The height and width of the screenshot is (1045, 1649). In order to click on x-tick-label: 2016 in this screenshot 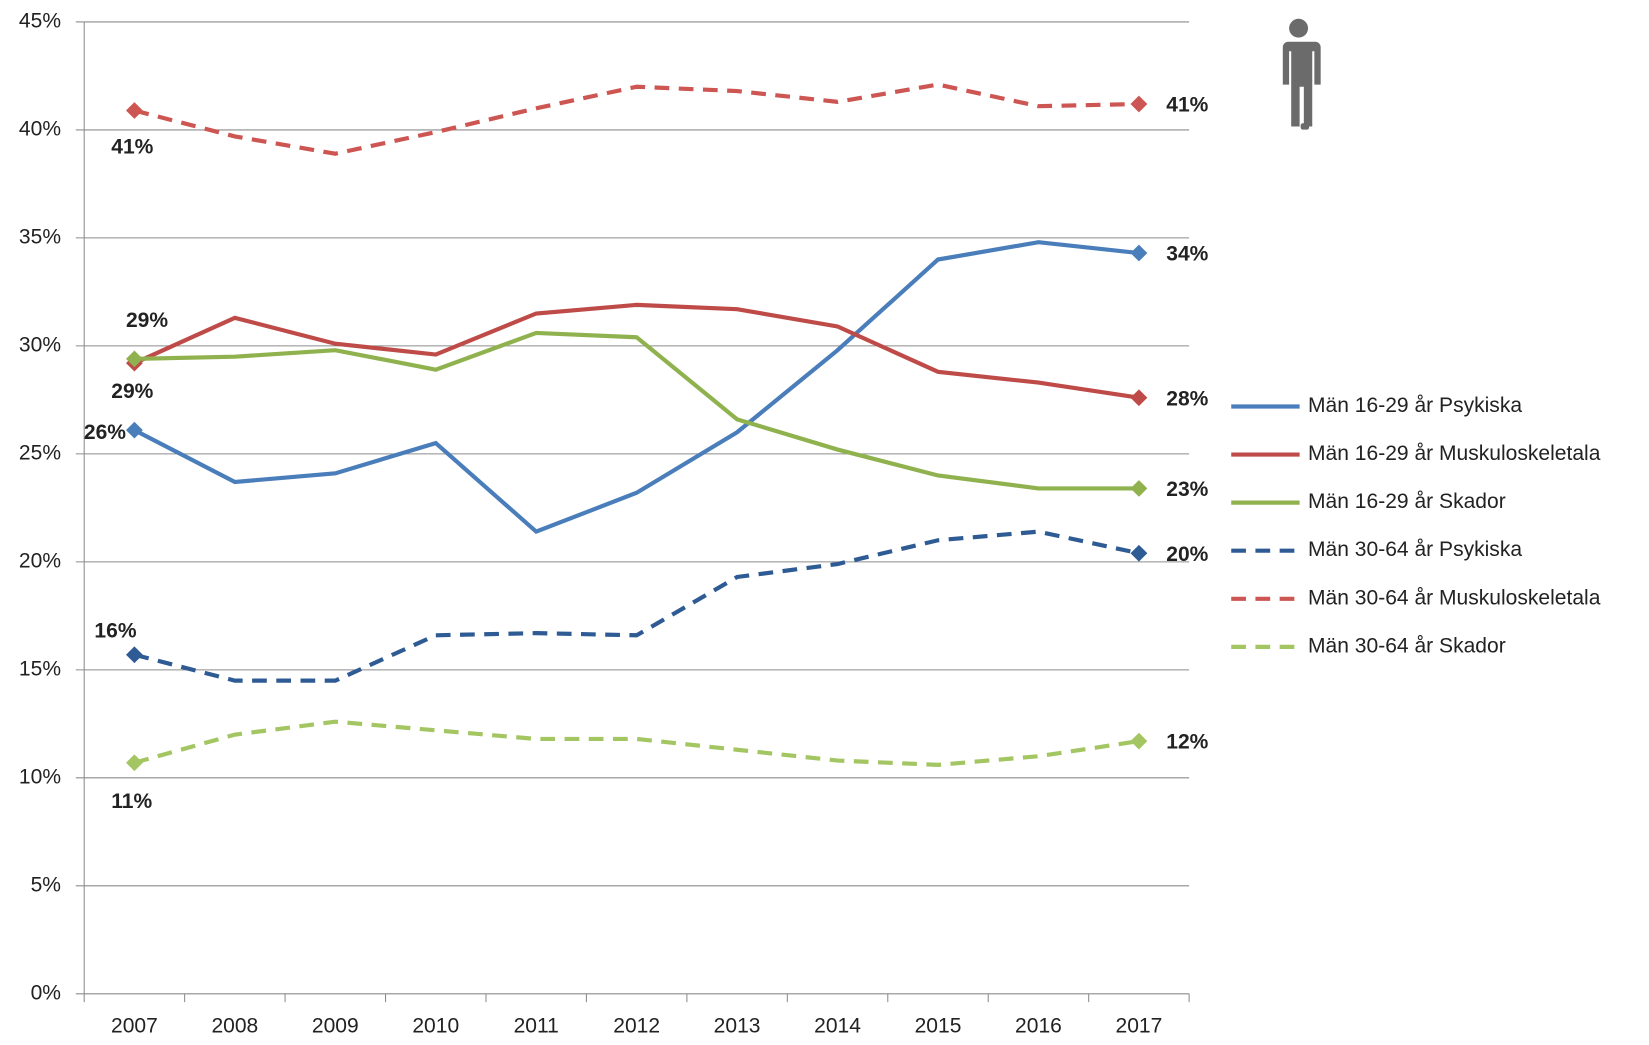, I will do `click(1038, 1026)`.